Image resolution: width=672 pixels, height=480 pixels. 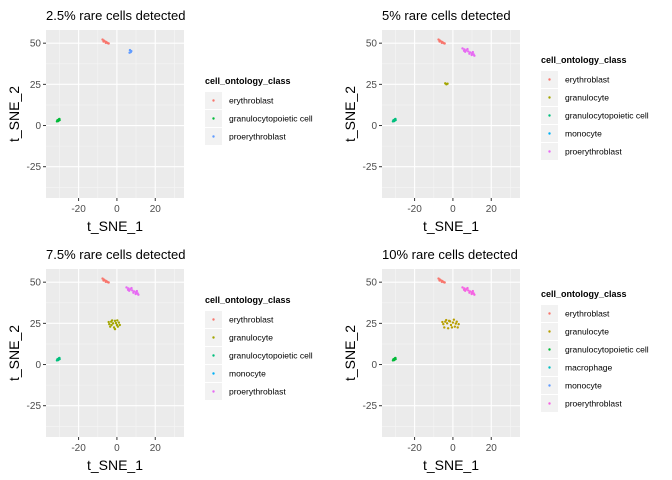 What do you see at coordinates (115, 254) in the screenshot?
I see `chart-title: 7.5% rare cells detected` at bounding box center [115, 254].